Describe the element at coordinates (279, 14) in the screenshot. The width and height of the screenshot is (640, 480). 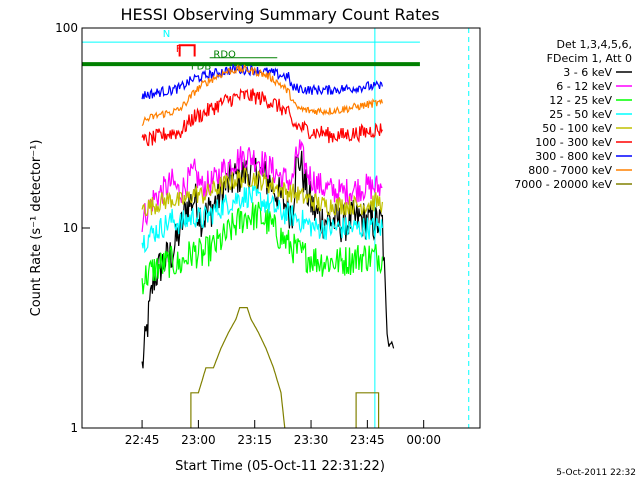
I see `chart-title: HESSI Observing Summary Count Rates` at that location.